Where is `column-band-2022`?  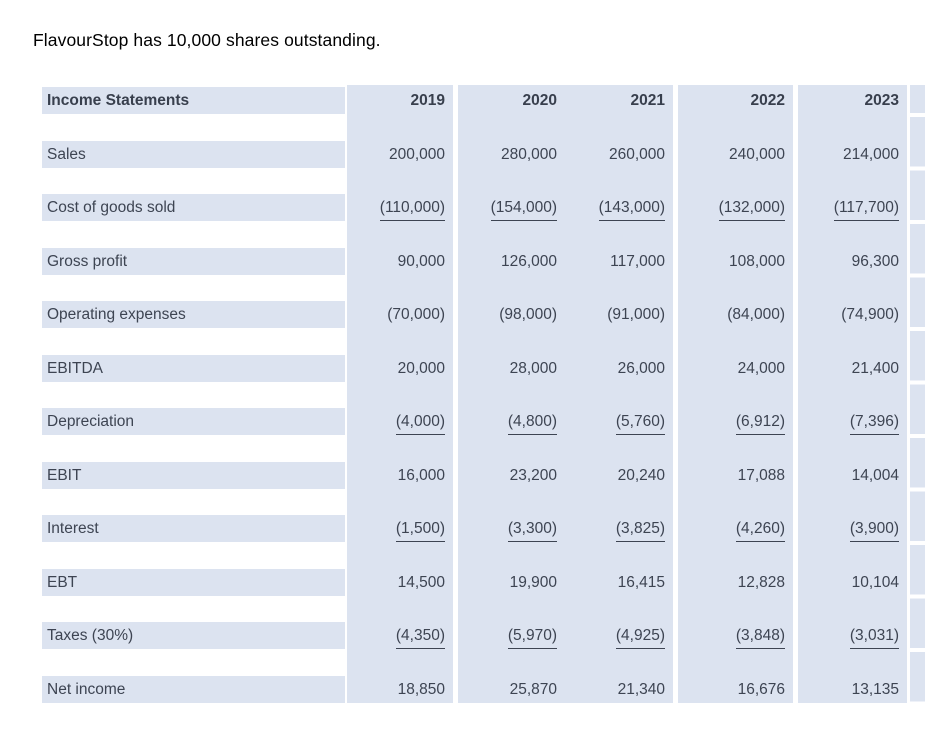 column-band-2022 is located at coordinates (735, 394).